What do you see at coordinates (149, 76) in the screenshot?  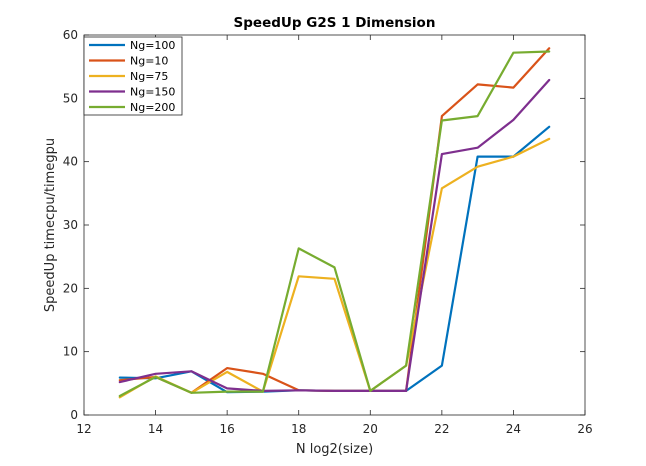 I see `legend-label-3: Ng=75` at bounding box center [149, 76].